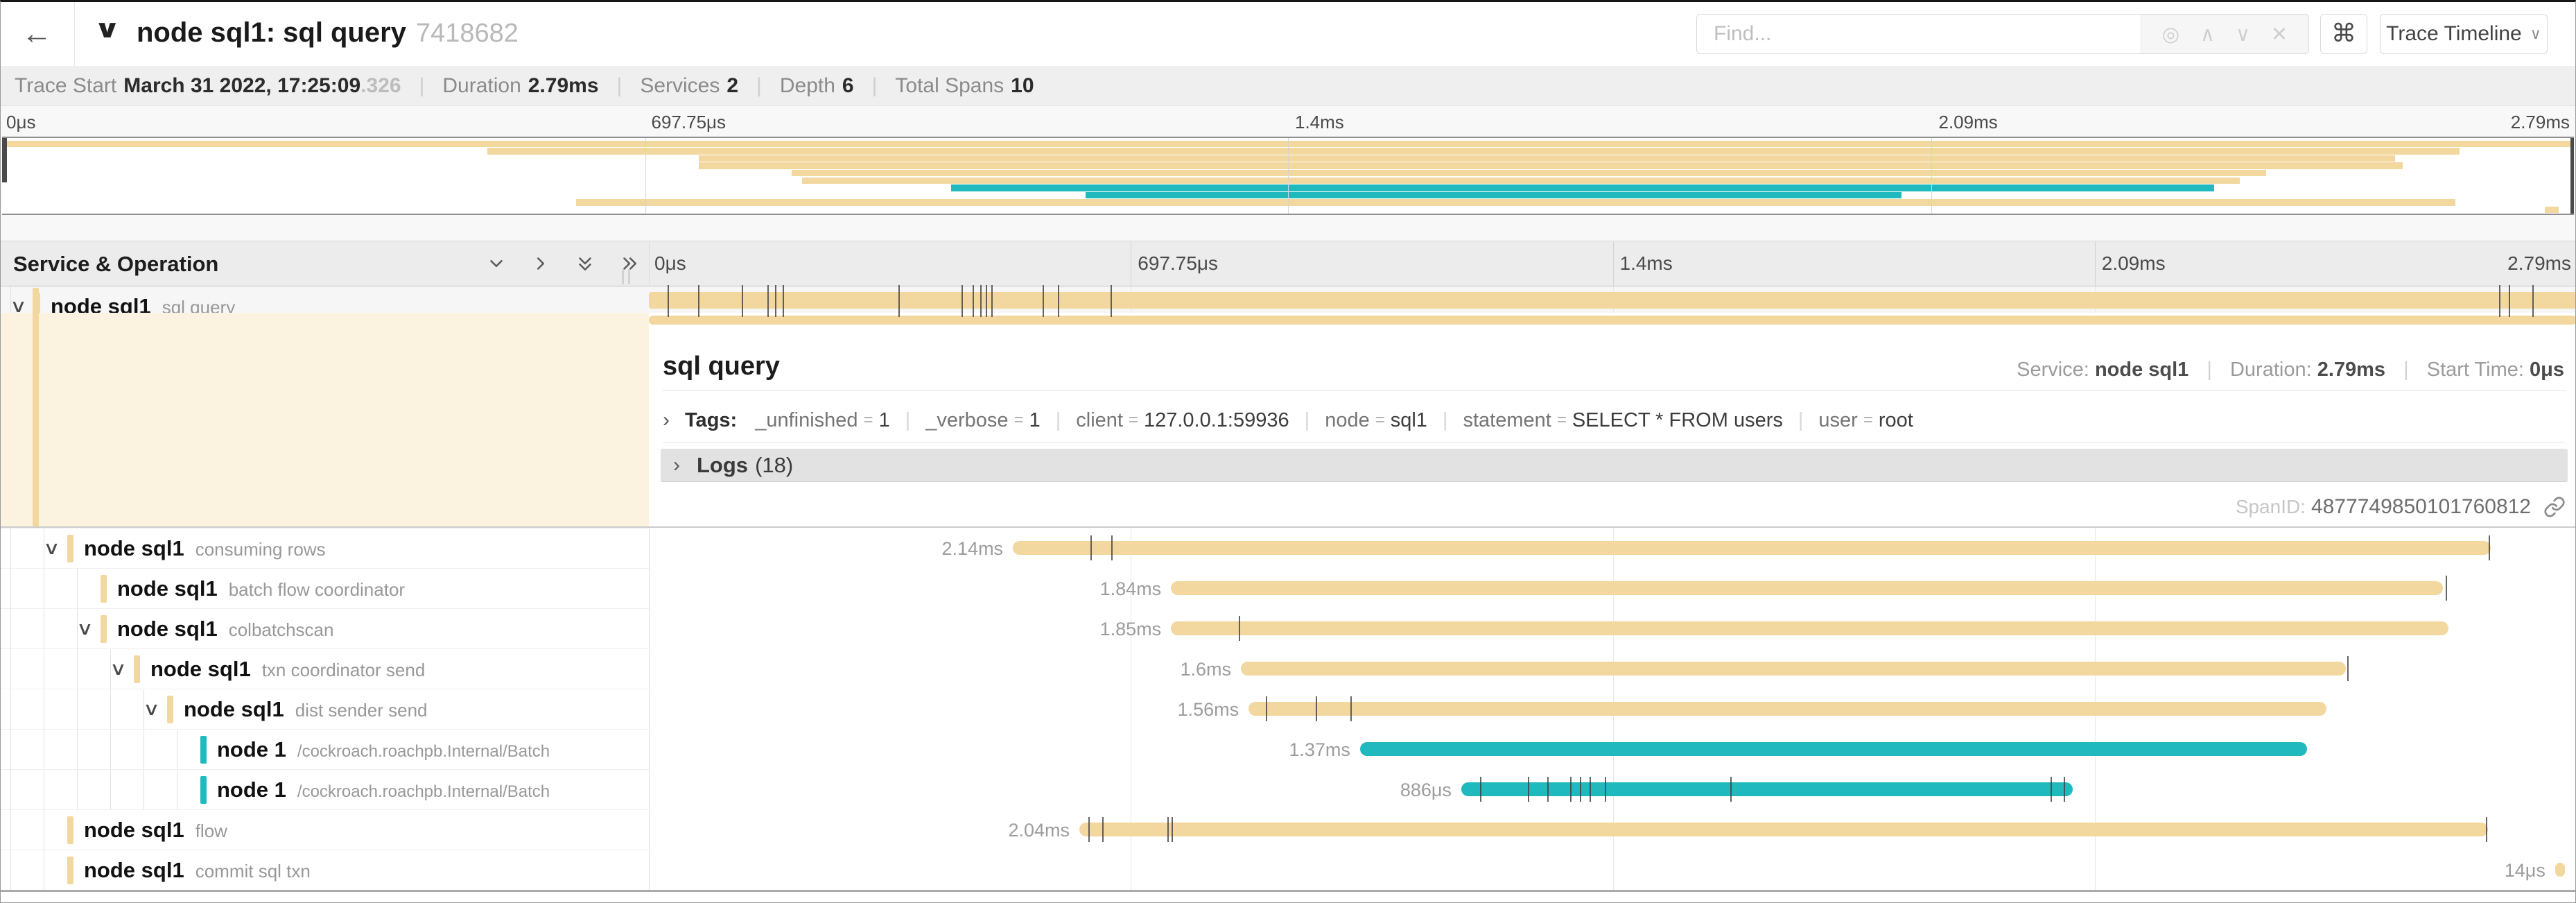 The width and height of the screenshot is (2576, 903). I want to click on tag-value: 127.0.0.1:59936, so click(1216, 420).